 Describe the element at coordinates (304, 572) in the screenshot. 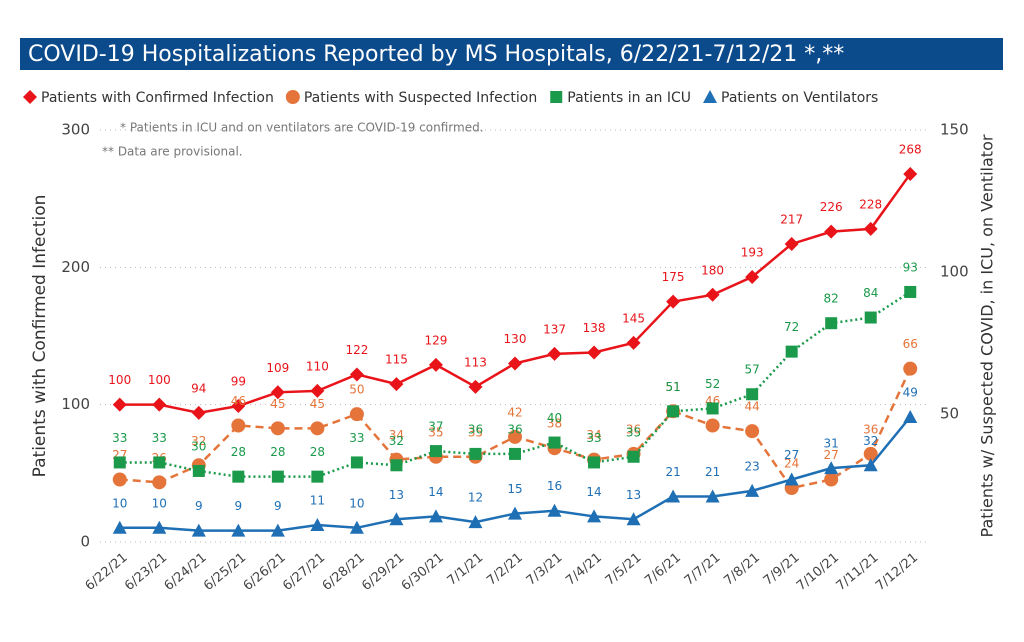

I see `x-tick-label: 6/27/21` at that location.